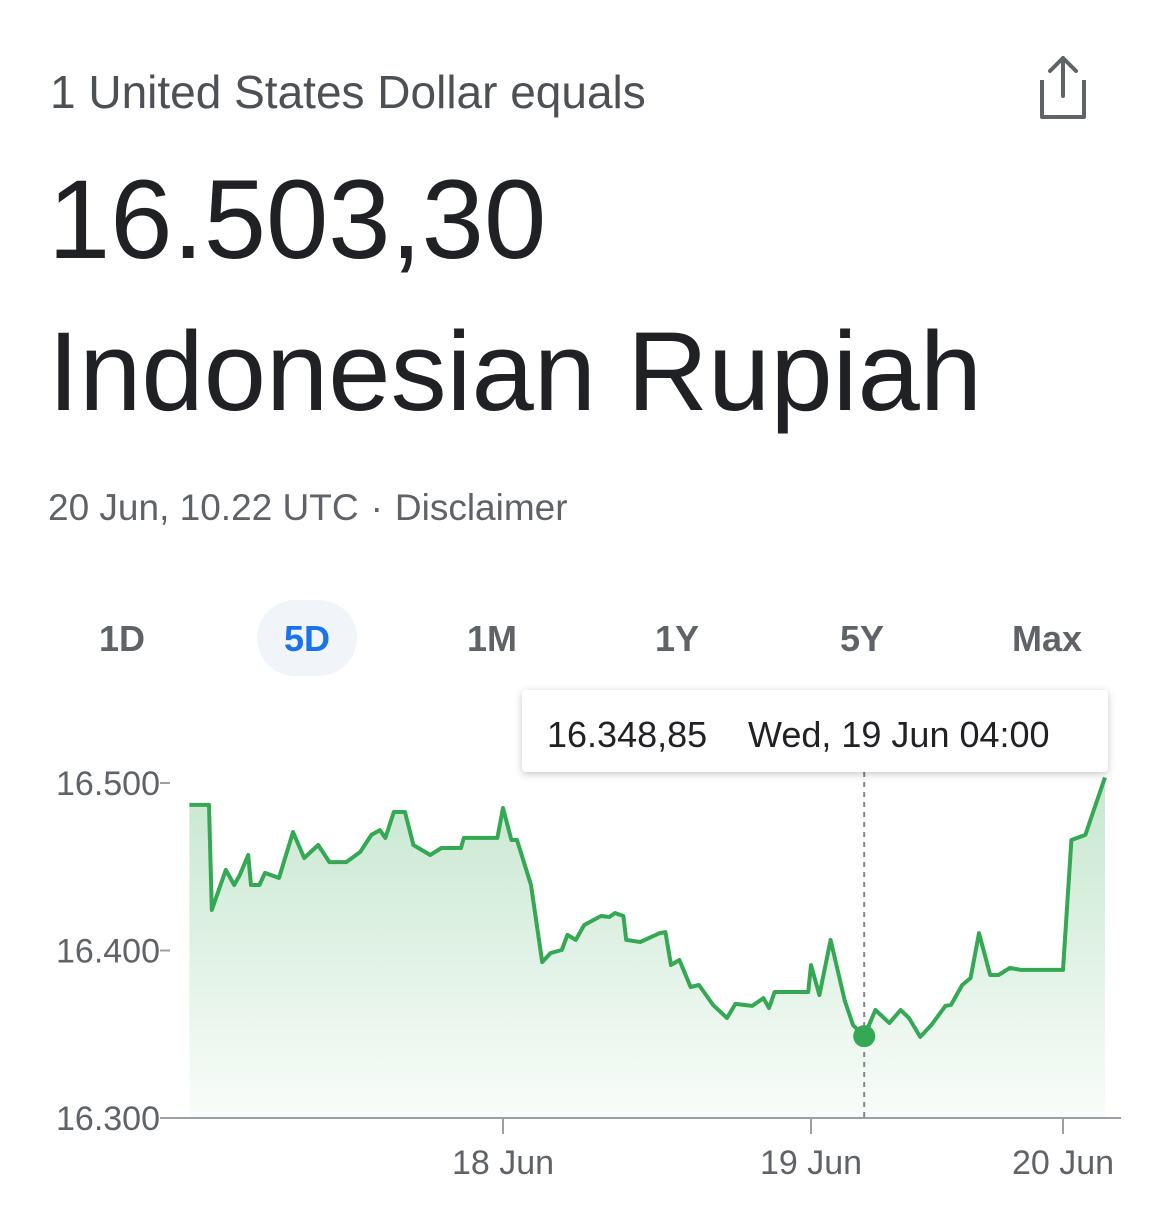  Describe the element at coordinates (348, 92) in the screenshot. I see `title: 1 United States Dollar equals` at that location.